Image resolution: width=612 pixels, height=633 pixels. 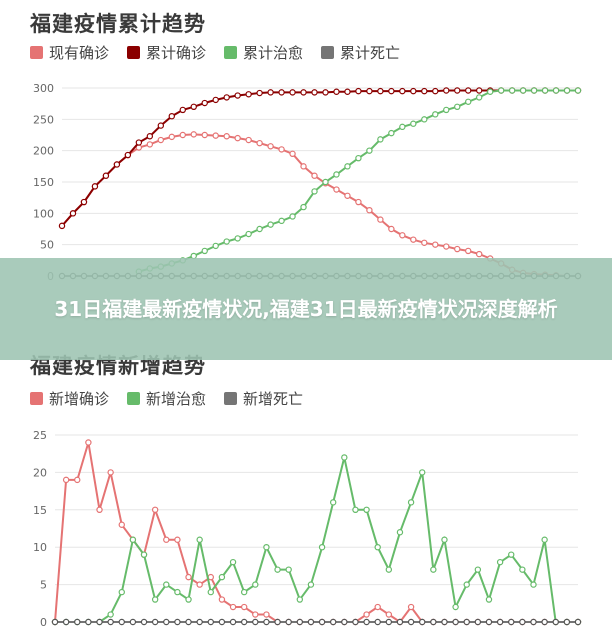 What do you see at coordinates (273, 399) in the screenshot?
I see `legend-label-new-death: 新增死亡` at bounding box center [273, 399].